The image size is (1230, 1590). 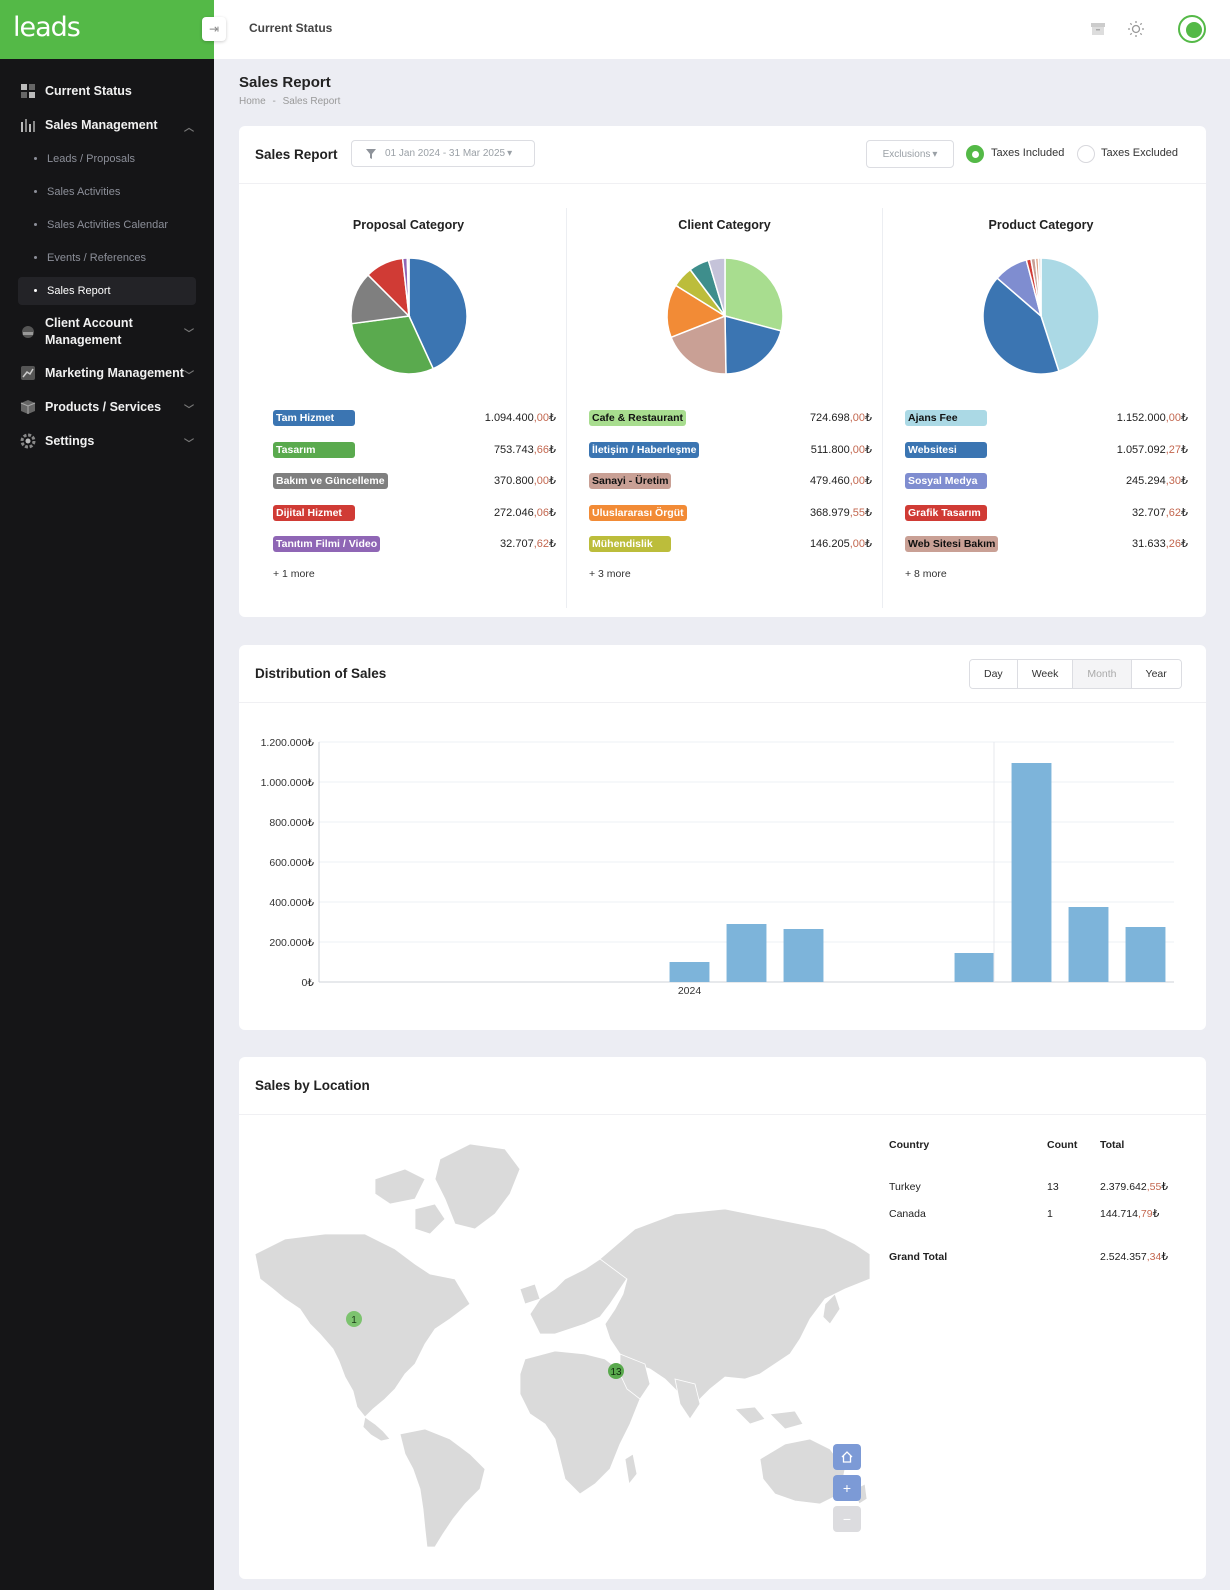 I want to click on legend-tag: Tasarım, so click(x=314, y=449).